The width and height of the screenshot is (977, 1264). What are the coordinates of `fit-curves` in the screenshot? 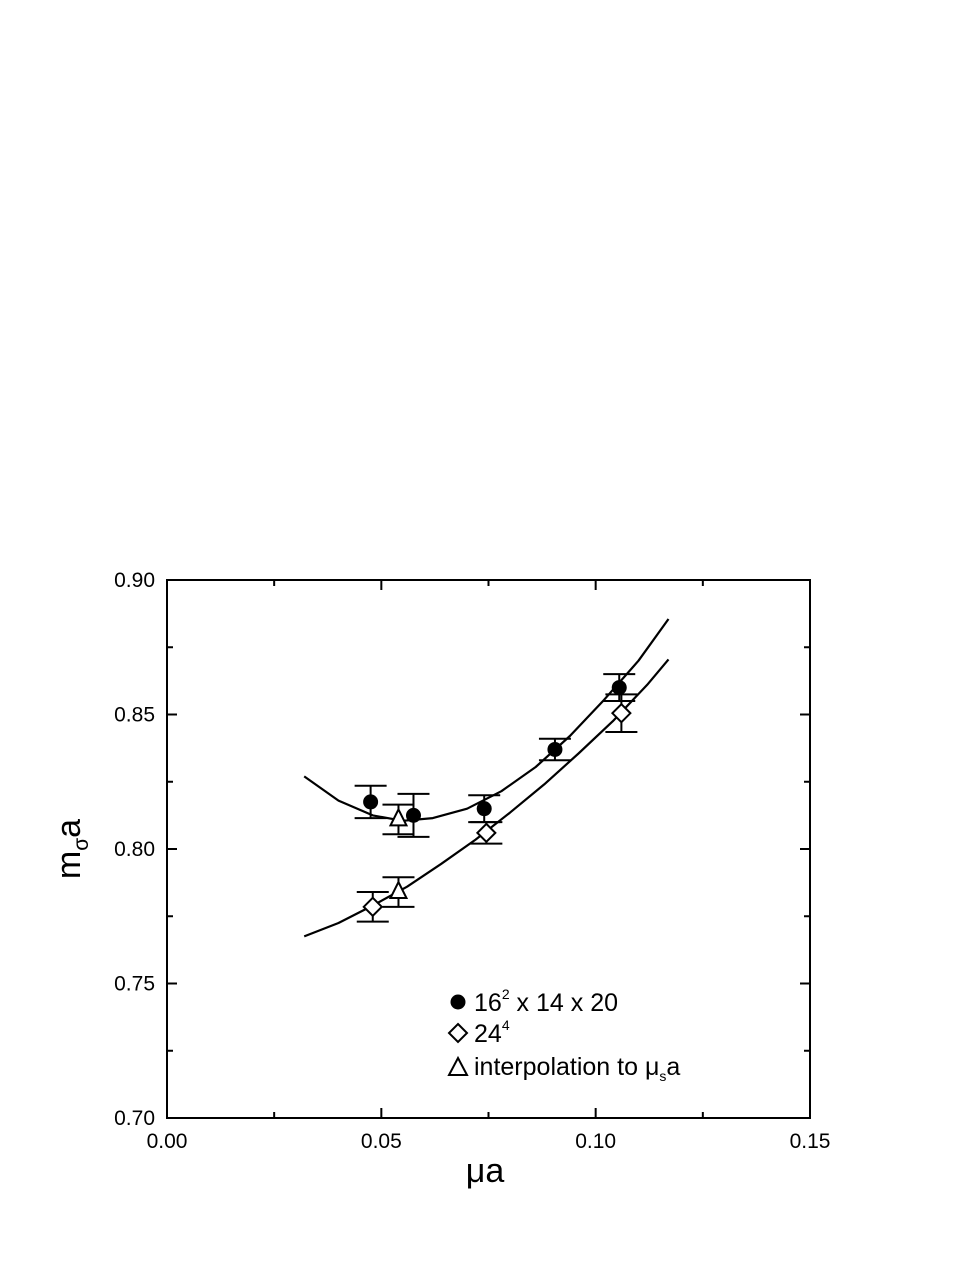 It's located at (486, 778).